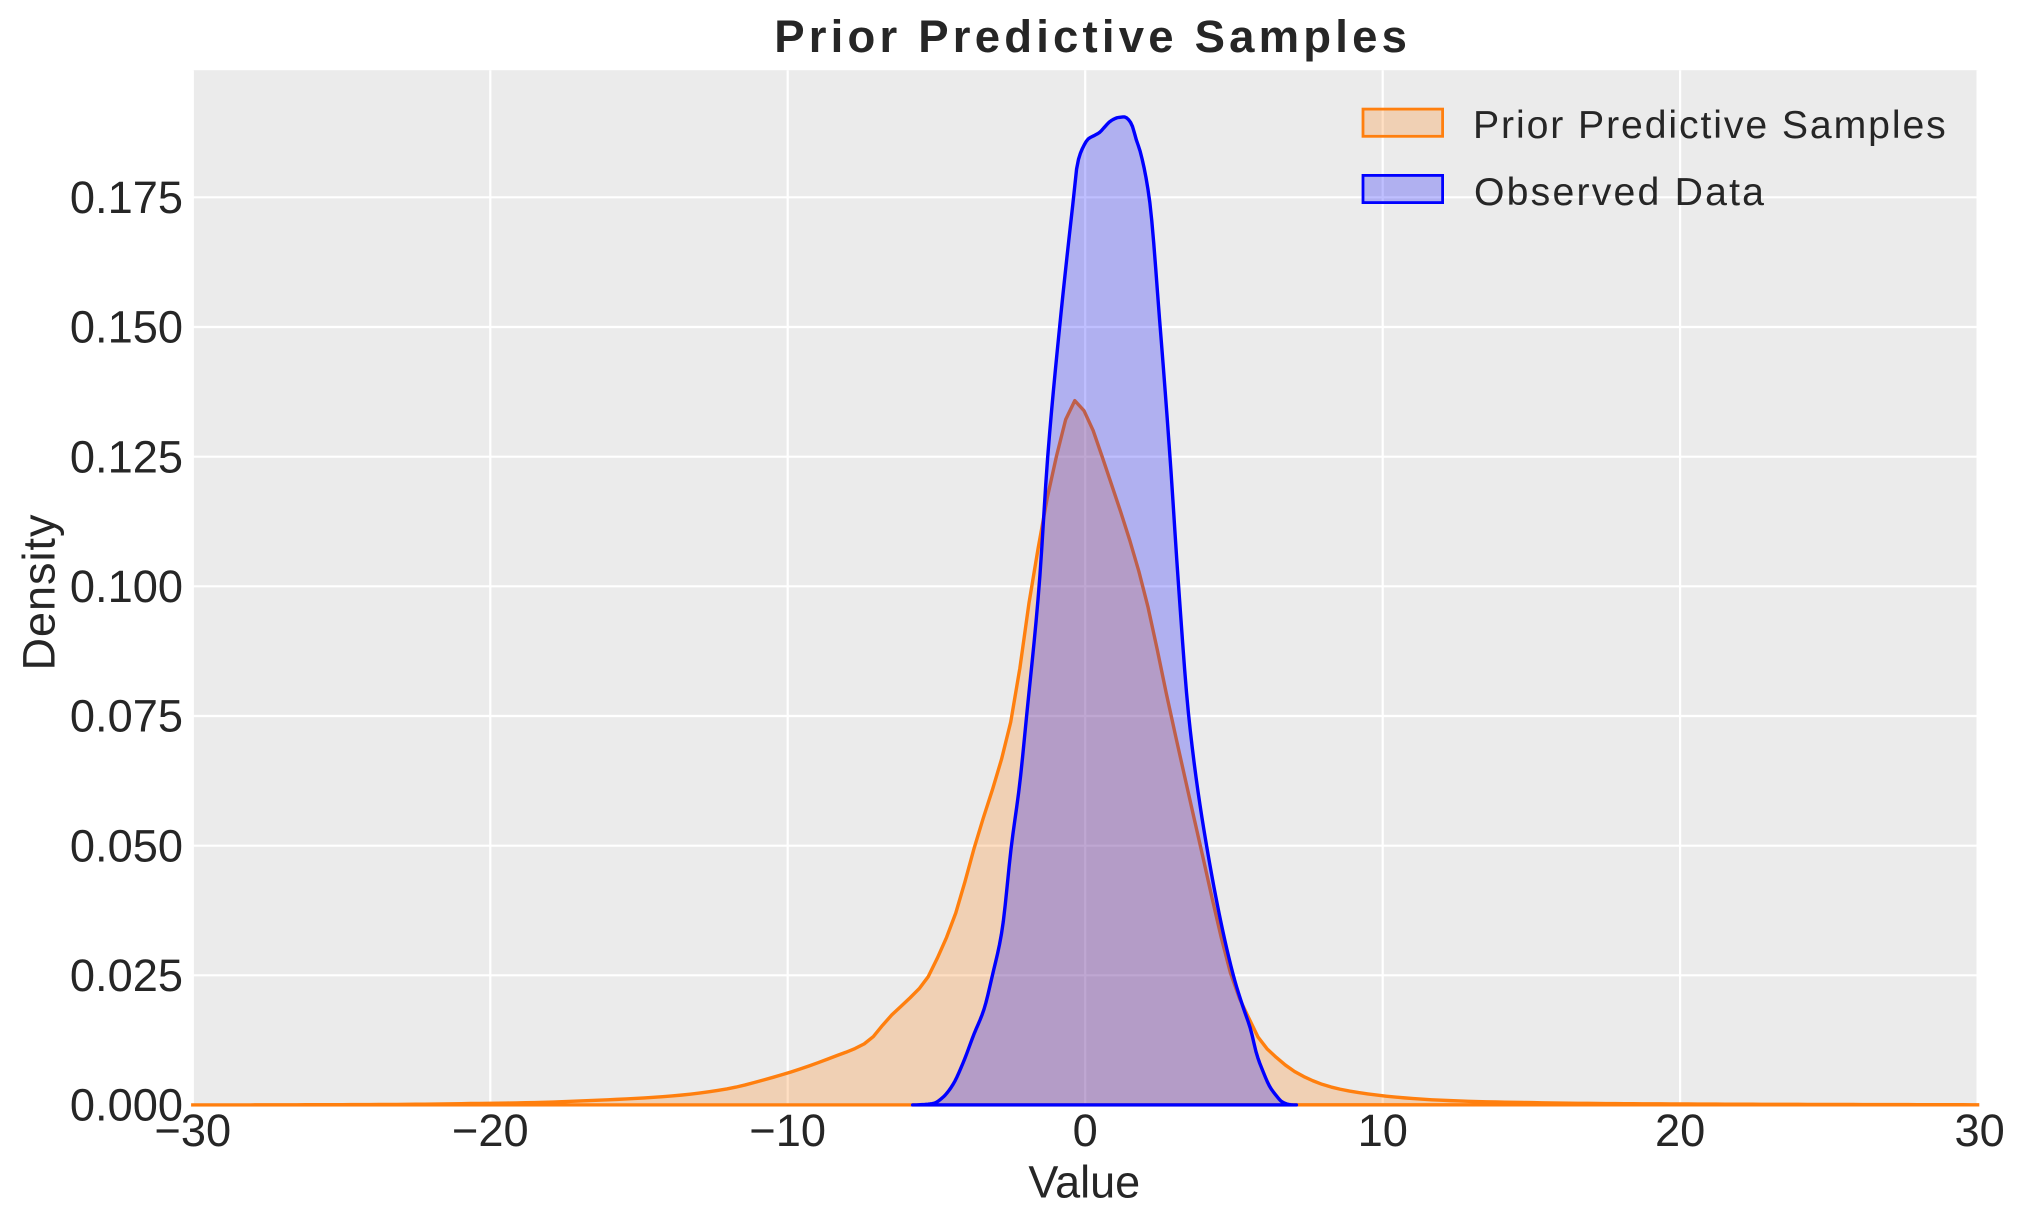 The height and width of the screenshot is (1223, 2023). I want to click on svg-text: 0.050, so click(126, 845).